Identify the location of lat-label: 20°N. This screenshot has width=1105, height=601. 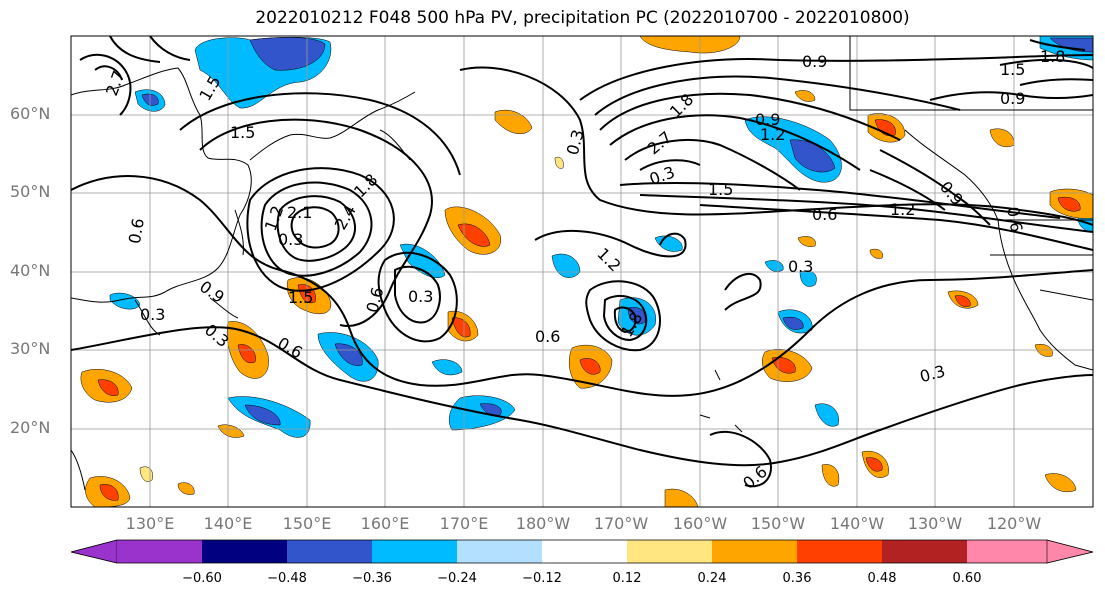
(30, 427).